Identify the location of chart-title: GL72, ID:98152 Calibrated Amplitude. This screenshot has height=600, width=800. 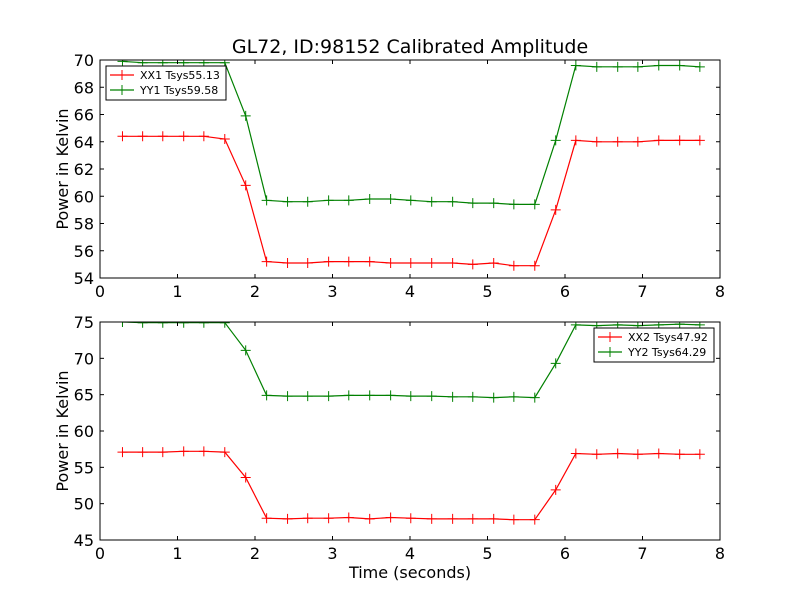
(410, 47).